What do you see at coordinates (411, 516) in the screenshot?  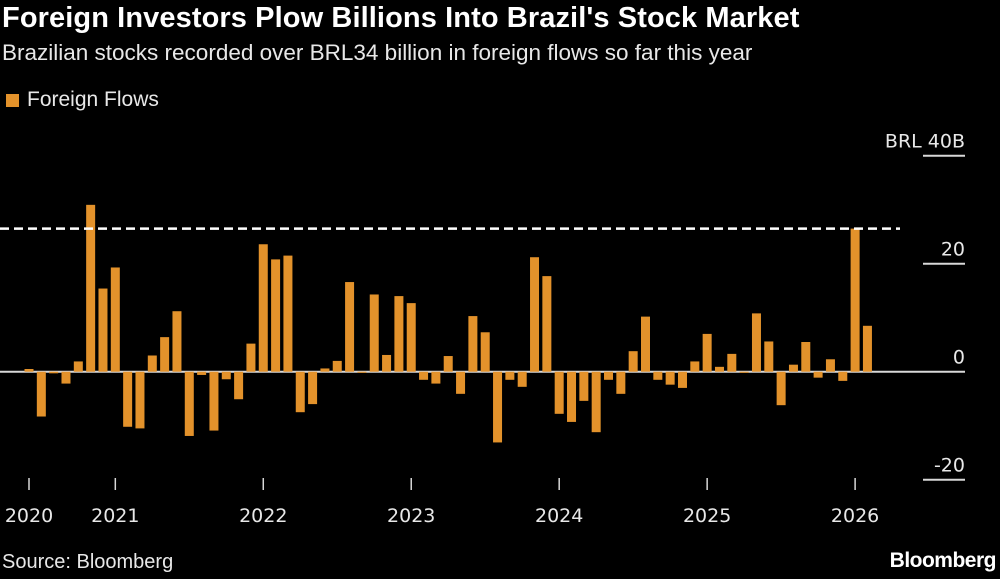 I see `x-tick-label: 2023` at bounding box center [411, 516].